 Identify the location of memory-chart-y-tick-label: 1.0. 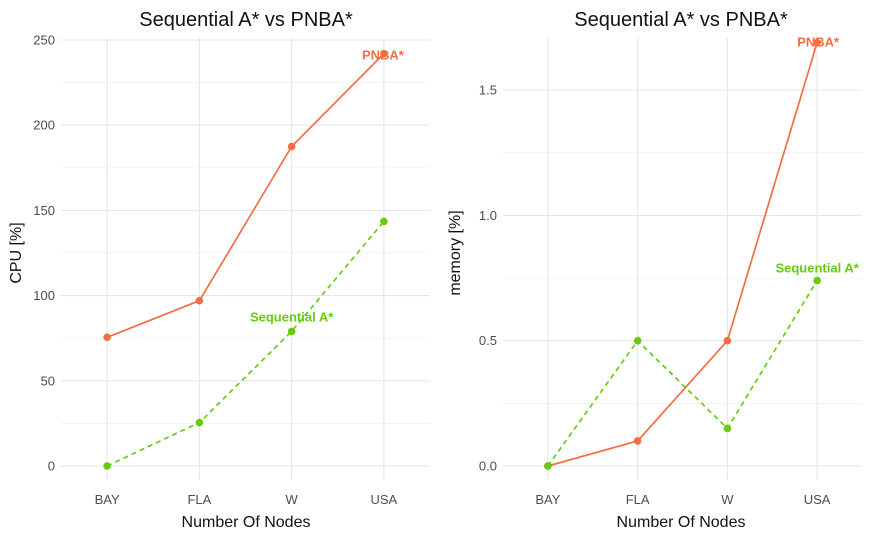
(488, 215).